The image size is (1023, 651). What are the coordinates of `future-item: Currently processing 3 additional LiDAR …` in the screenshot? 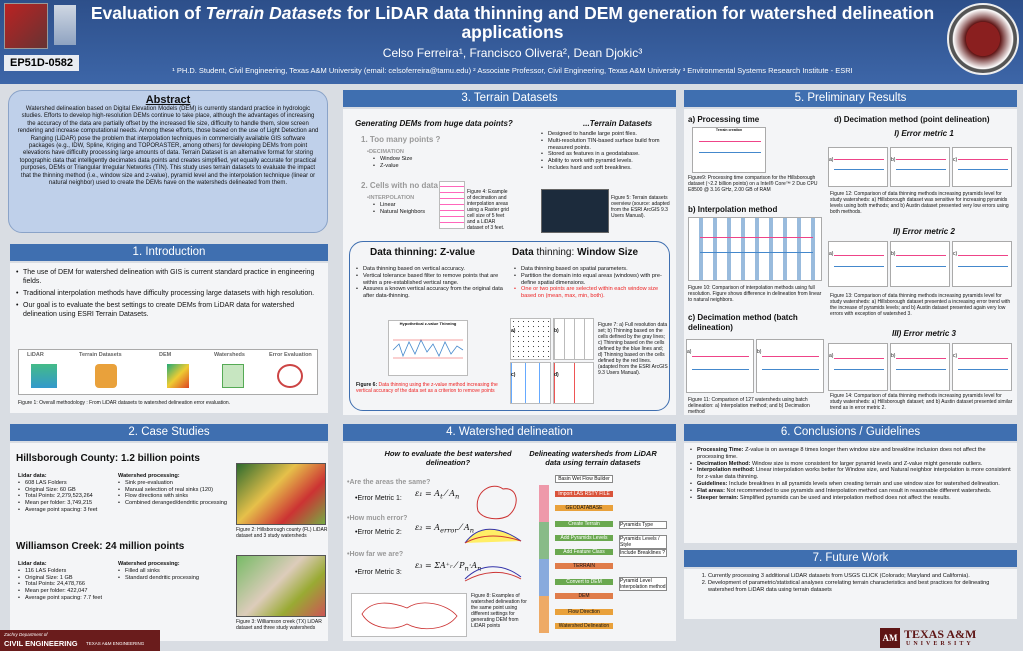 It's located at (857, 576).